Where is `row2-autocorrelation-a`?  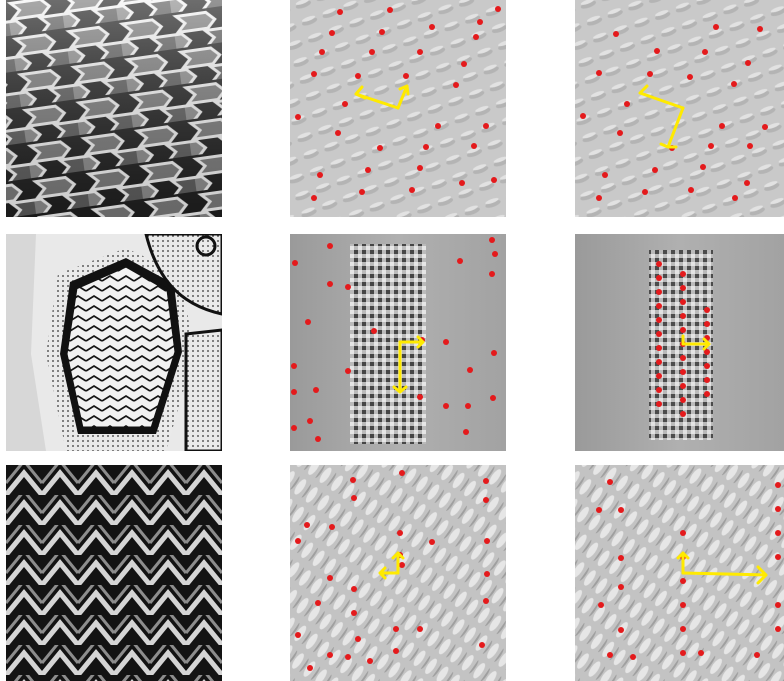 row2-autocorrelation-a is located at coordinates (398, 342).